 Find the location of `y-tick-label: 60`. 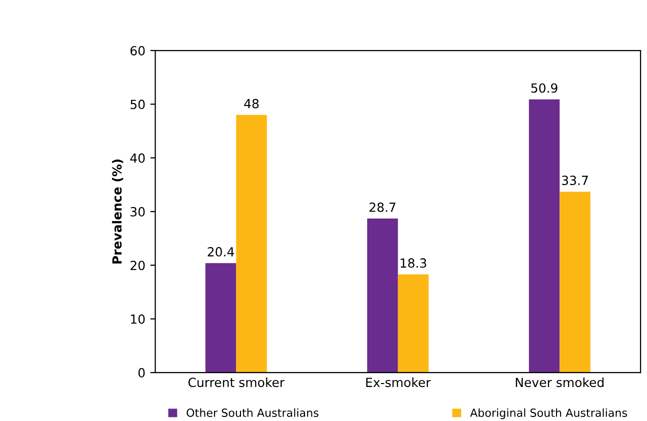

y-tick-label: 60 is located at coordinates (137, 51).